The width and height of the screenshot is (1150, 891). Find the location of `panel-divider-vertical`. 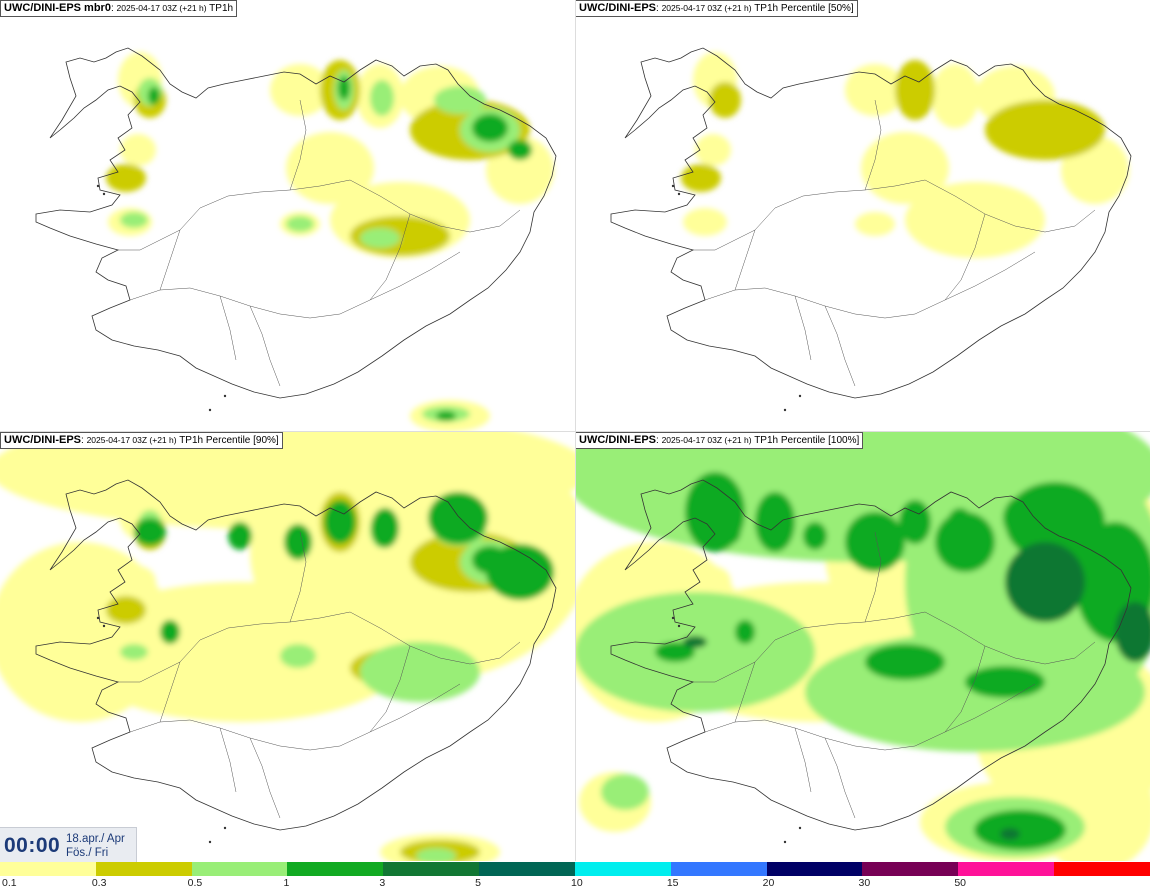

panel-divider-vertical is located at coordinates (575, 430).